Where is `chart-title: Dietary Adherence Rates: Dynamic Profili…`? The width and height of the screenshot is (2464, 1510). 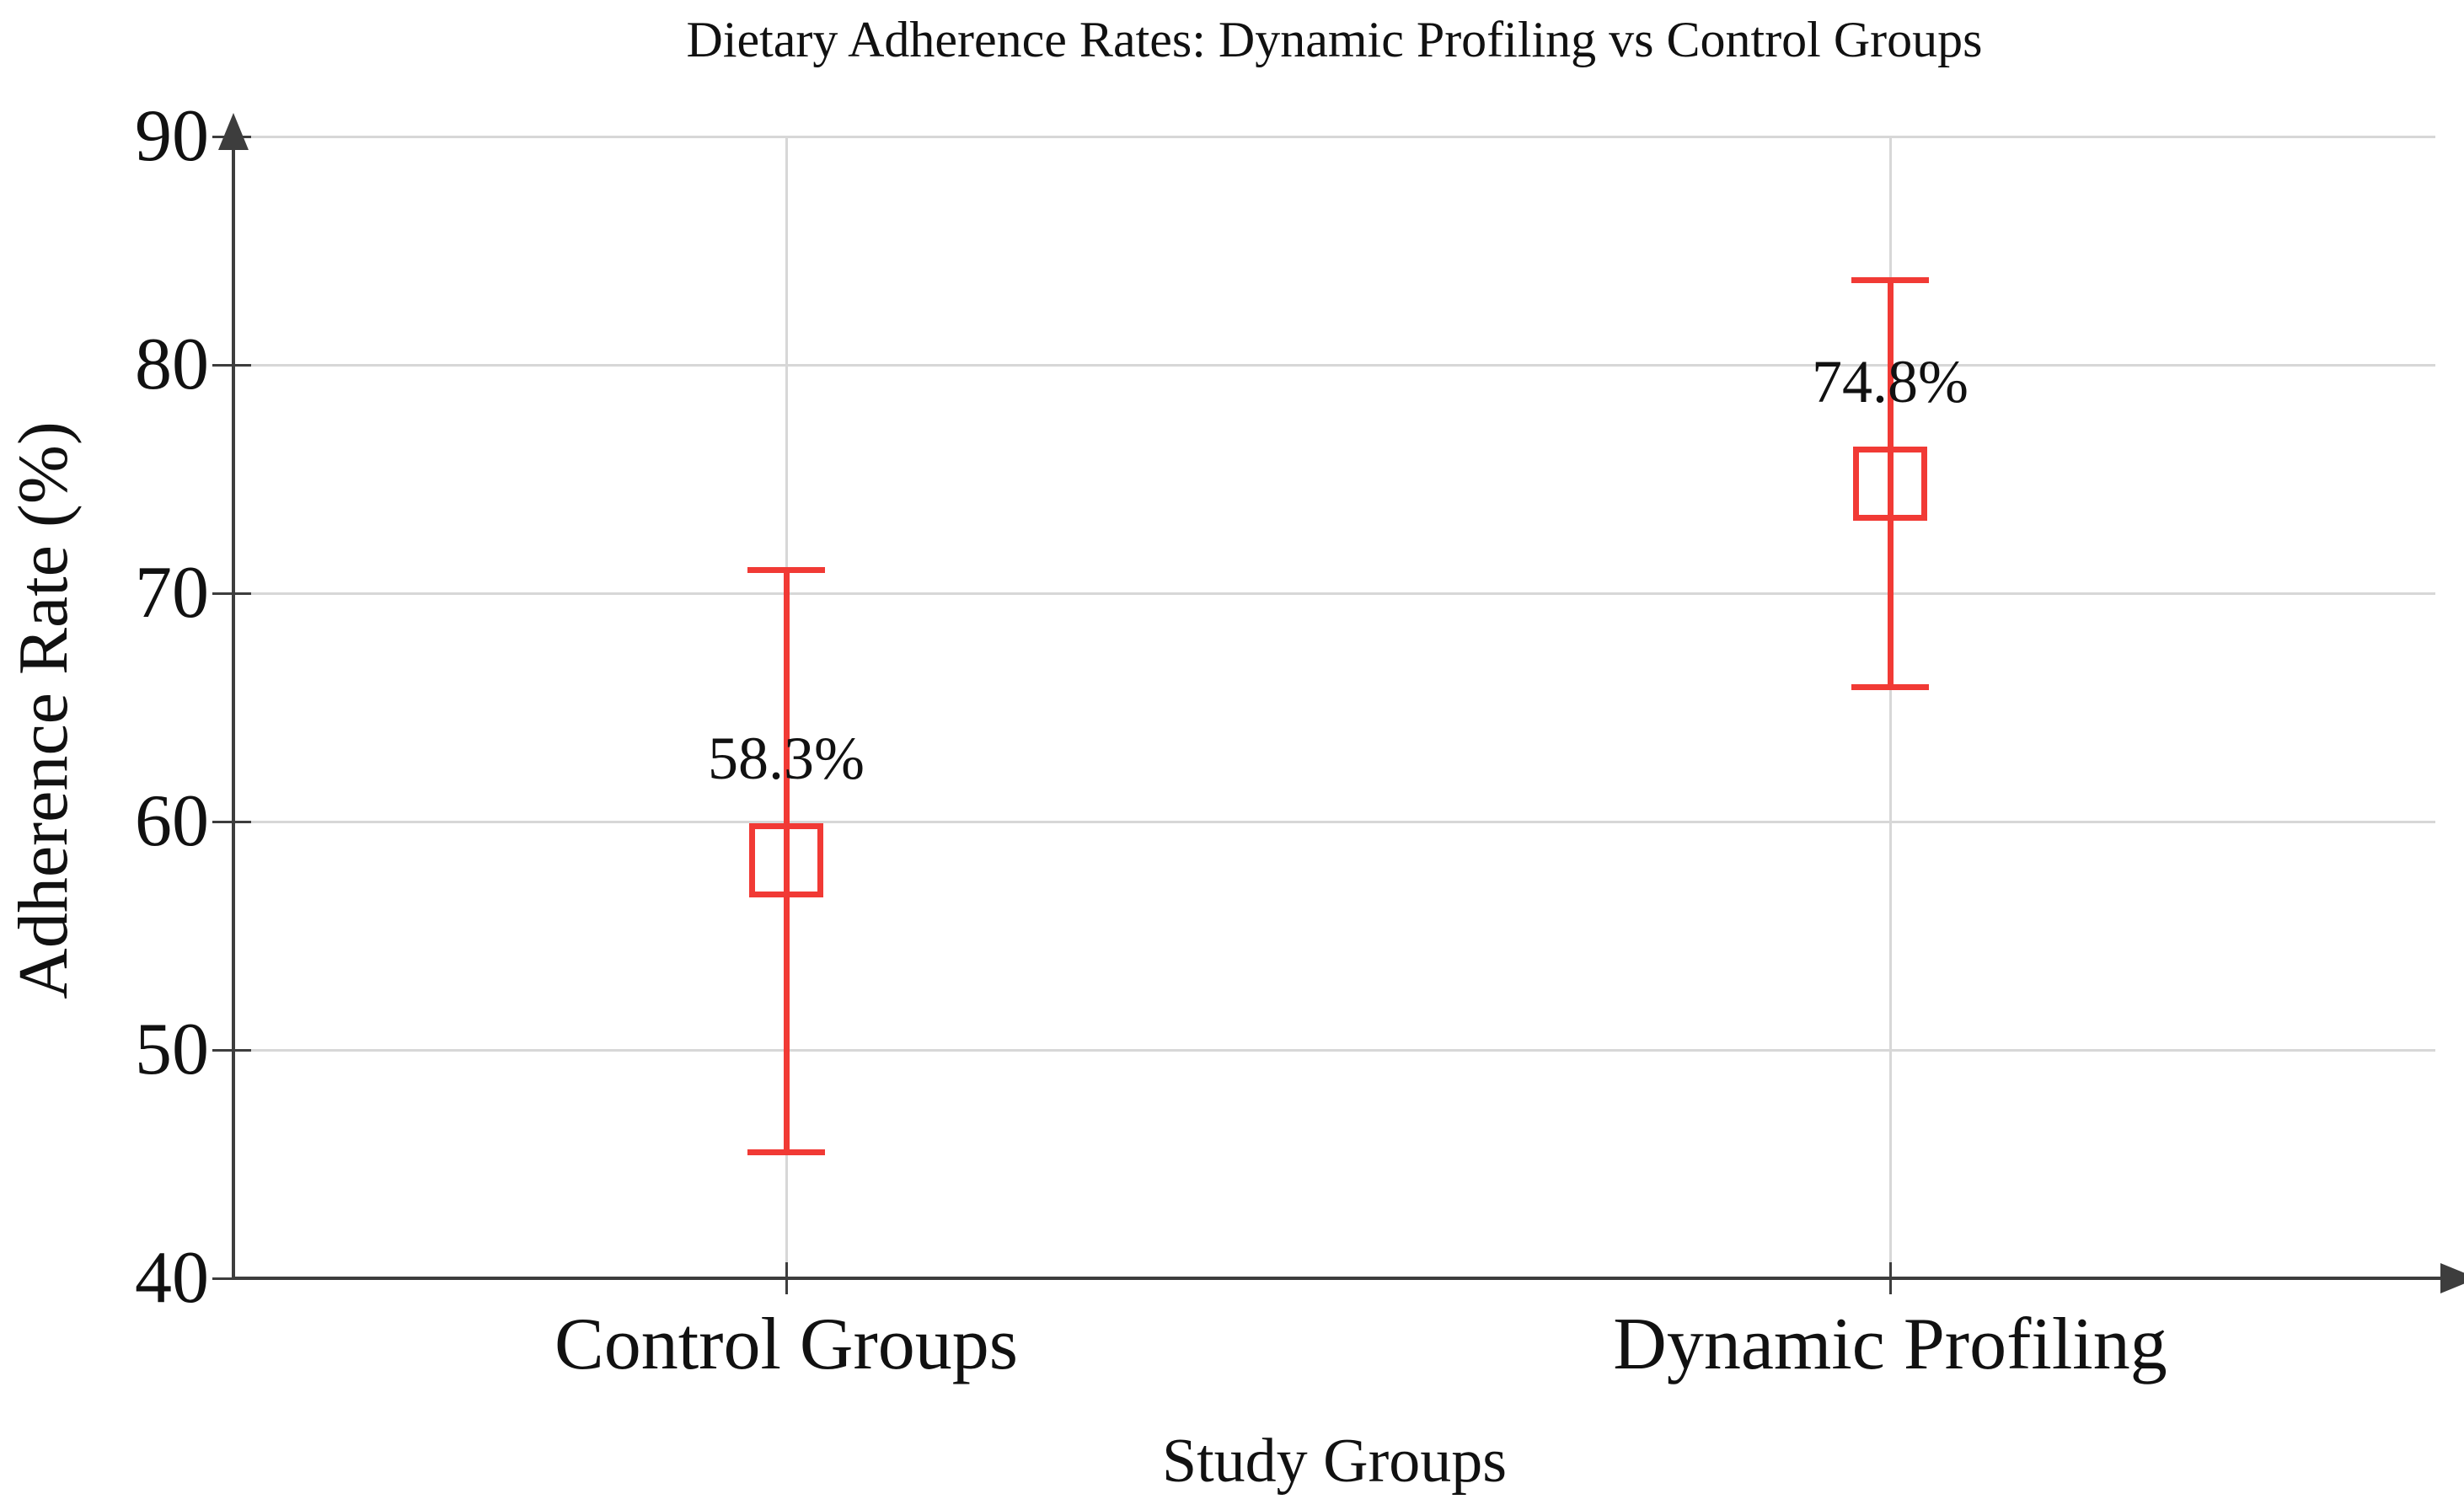
chart-title: Dietary Adherence Rates: Dynamic Profili… is located at coordinates (1335, 40).